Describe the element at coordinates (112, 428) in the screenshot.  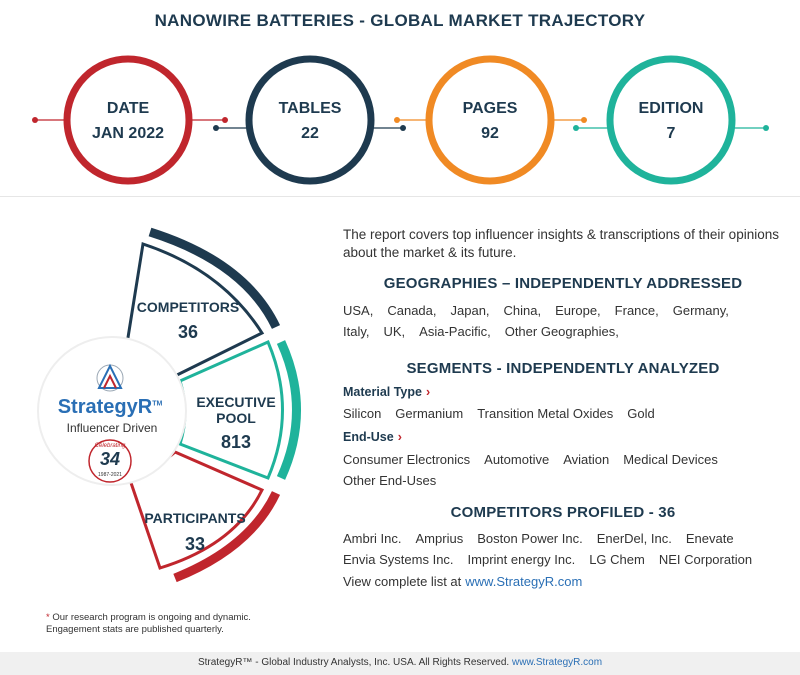
I see `logo-tagline: Influencer Driven` at that location.